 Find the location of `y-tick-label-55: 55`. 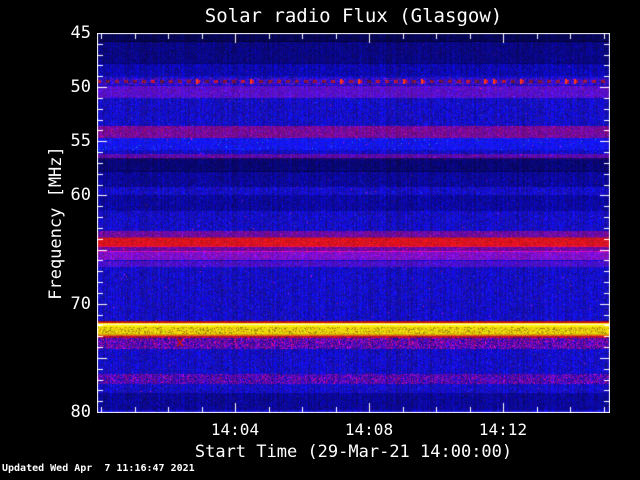

y-tick-label-55: 55 is located at coordinates (80, 141).